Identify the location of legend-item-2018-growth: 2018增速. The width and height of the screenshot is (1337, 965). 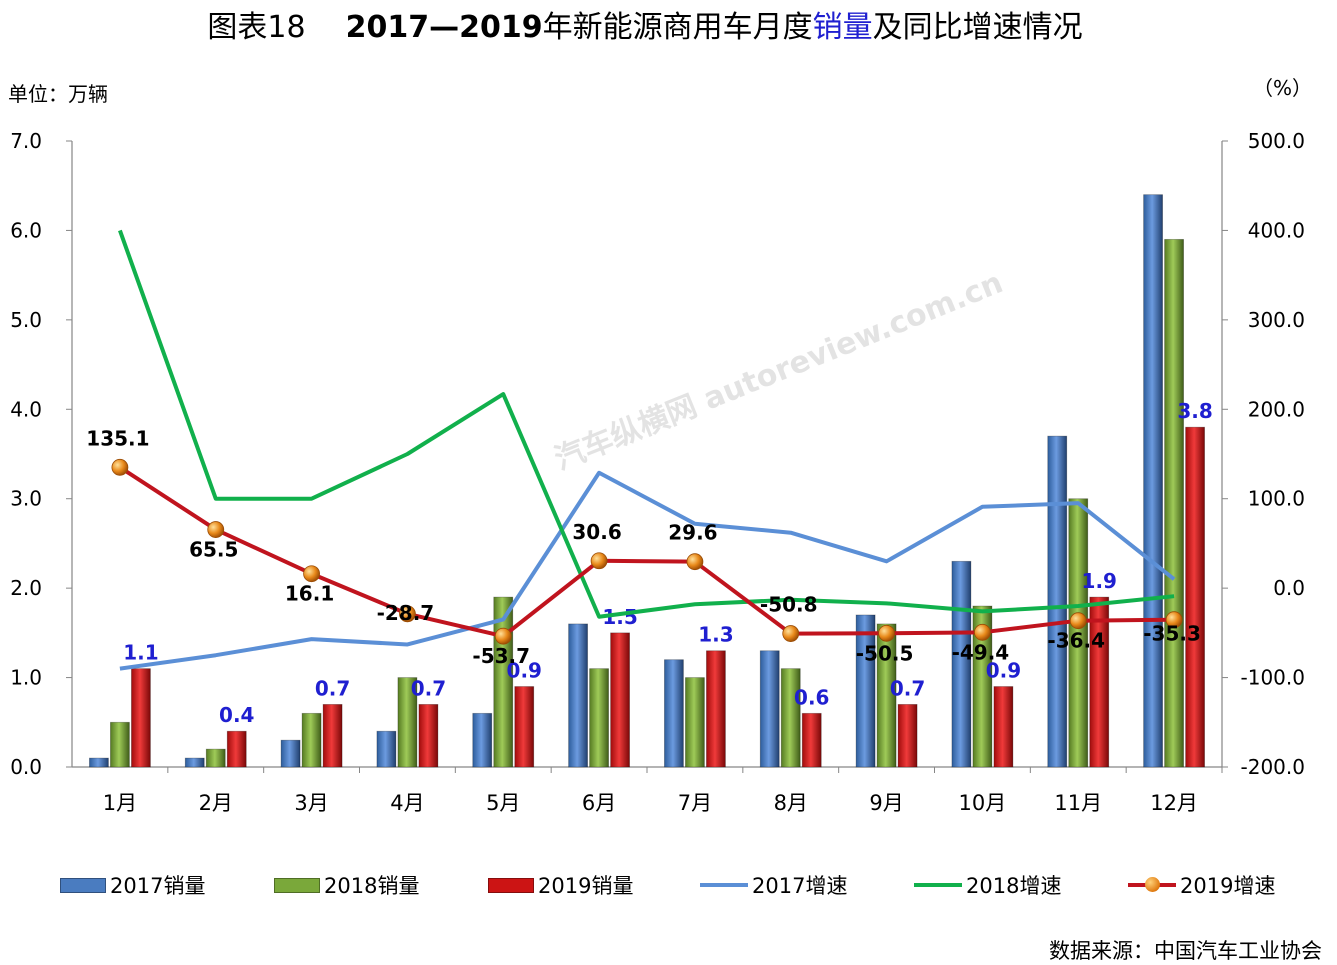
(987, 885).